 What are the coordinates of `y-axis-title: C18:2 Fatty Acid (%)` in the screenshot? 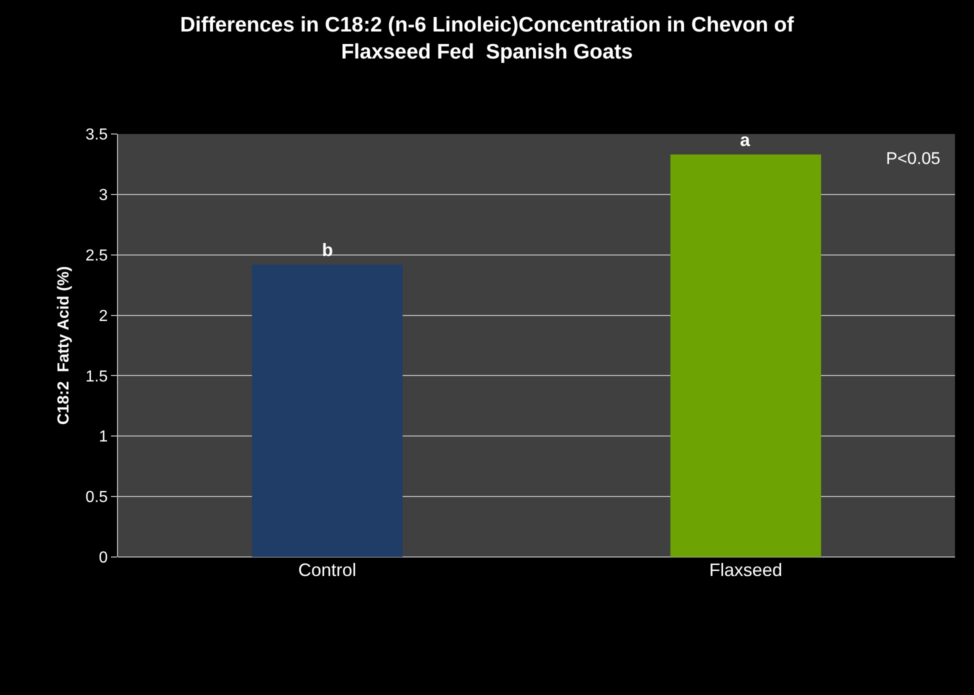 It's located at (63, 345).